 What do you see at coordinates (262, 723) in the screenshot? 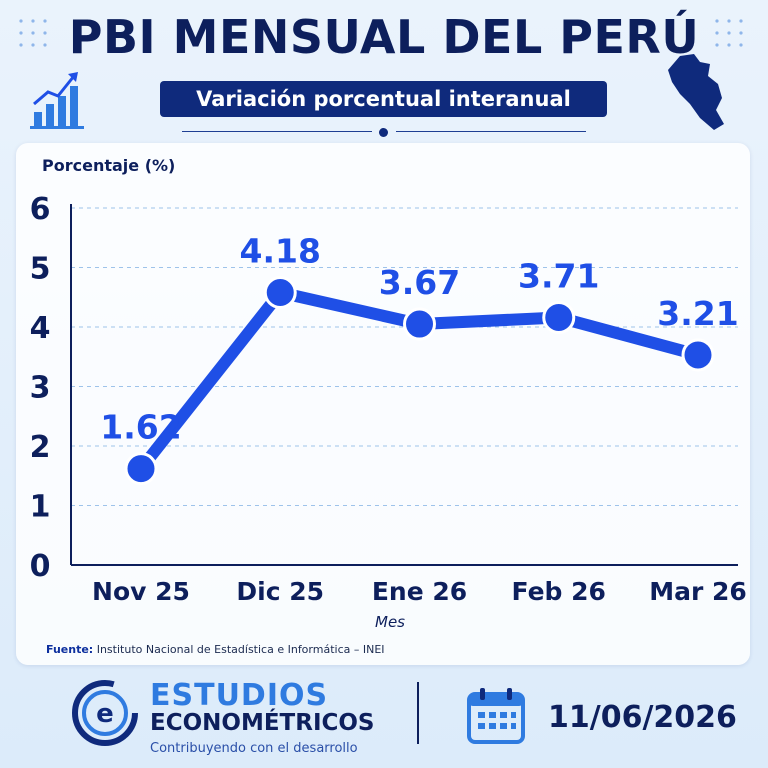
I see `brand-name-line2: ECONOMÉTRICOS` at bounding box center [262, 723].